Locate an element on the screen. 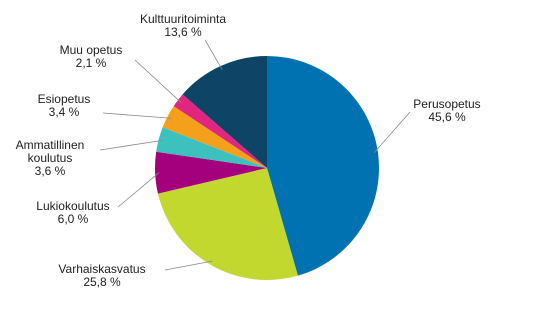 The image size is (560, 320). category-label-line: Muu opetus is located at coordinates (91, 50).